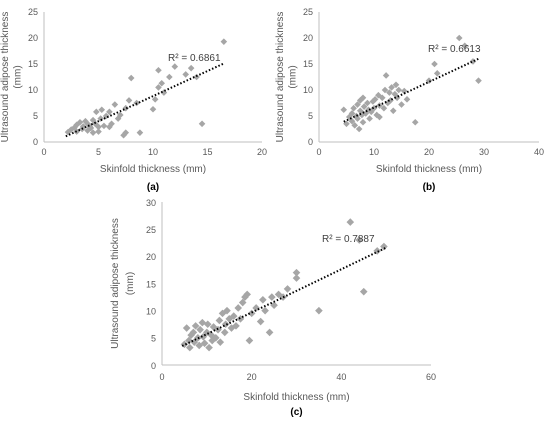  I want to click on chart-1-y-axis-title-line: (mm), so click(18, 76).